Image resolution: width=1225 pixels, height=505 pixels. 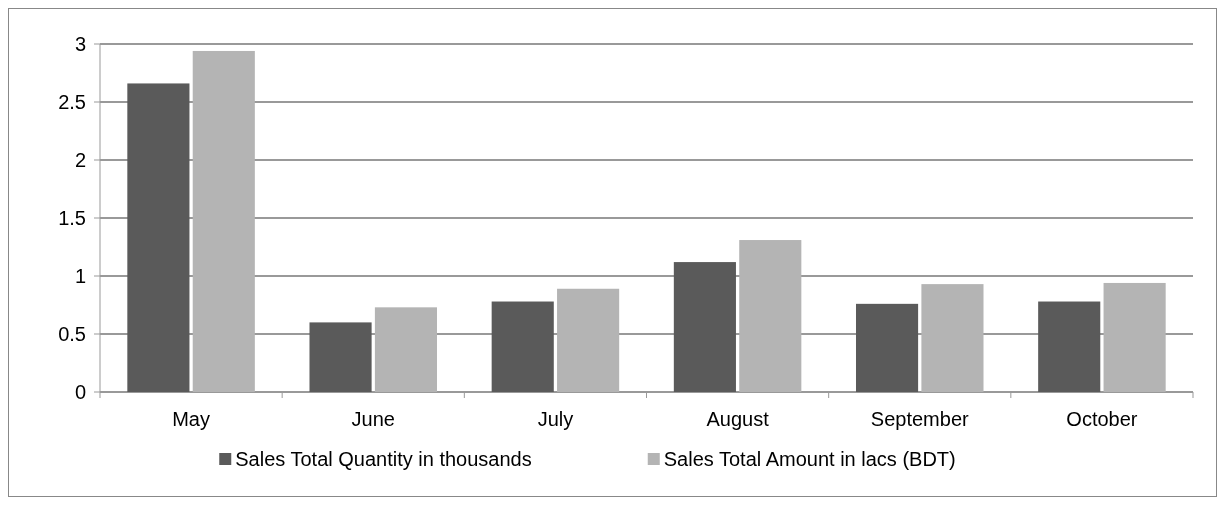 What do you see at coordinates (919, 419) in the screenshot?
I see `x-tick-label: September` at bounding box center [919, 419].